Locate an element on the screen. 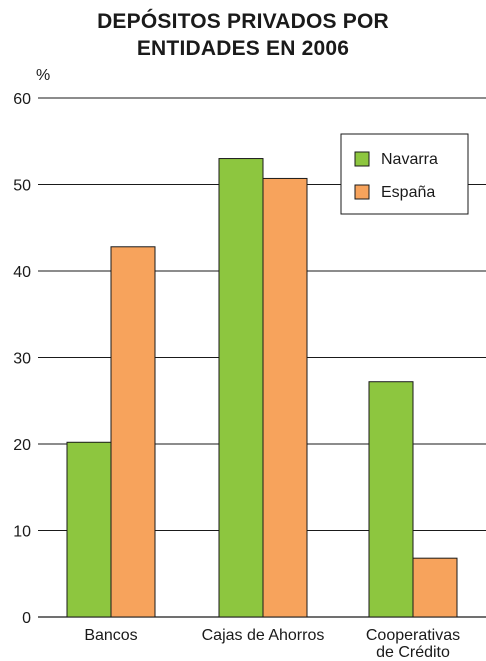 The image size is (486, 661). category-label: Cajas de Ahorros is located at coordinates (263, 635).